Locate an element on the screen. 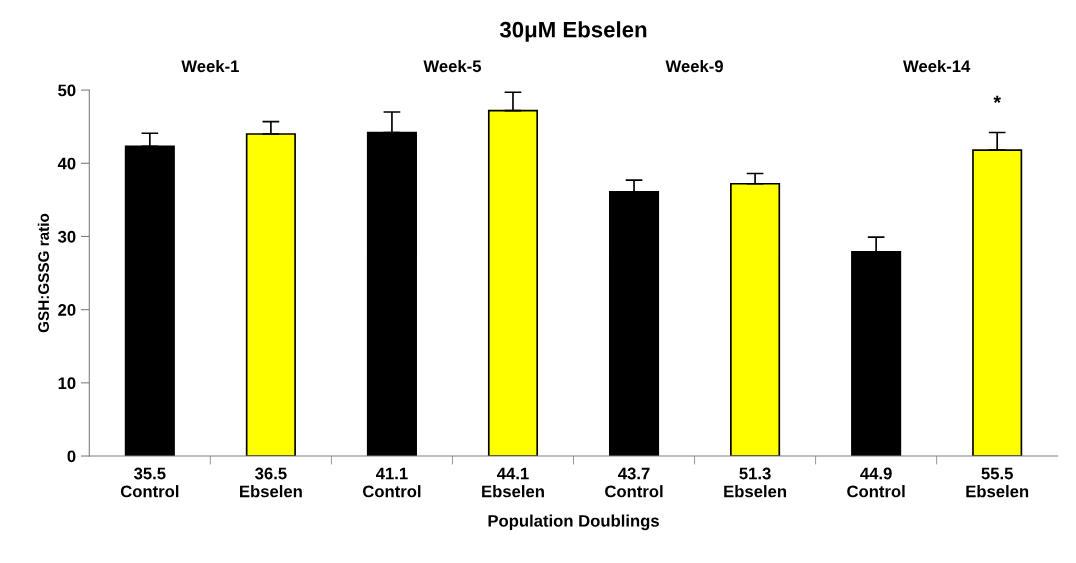  y-tick-label: 50 is located at coordinates (67, 90).